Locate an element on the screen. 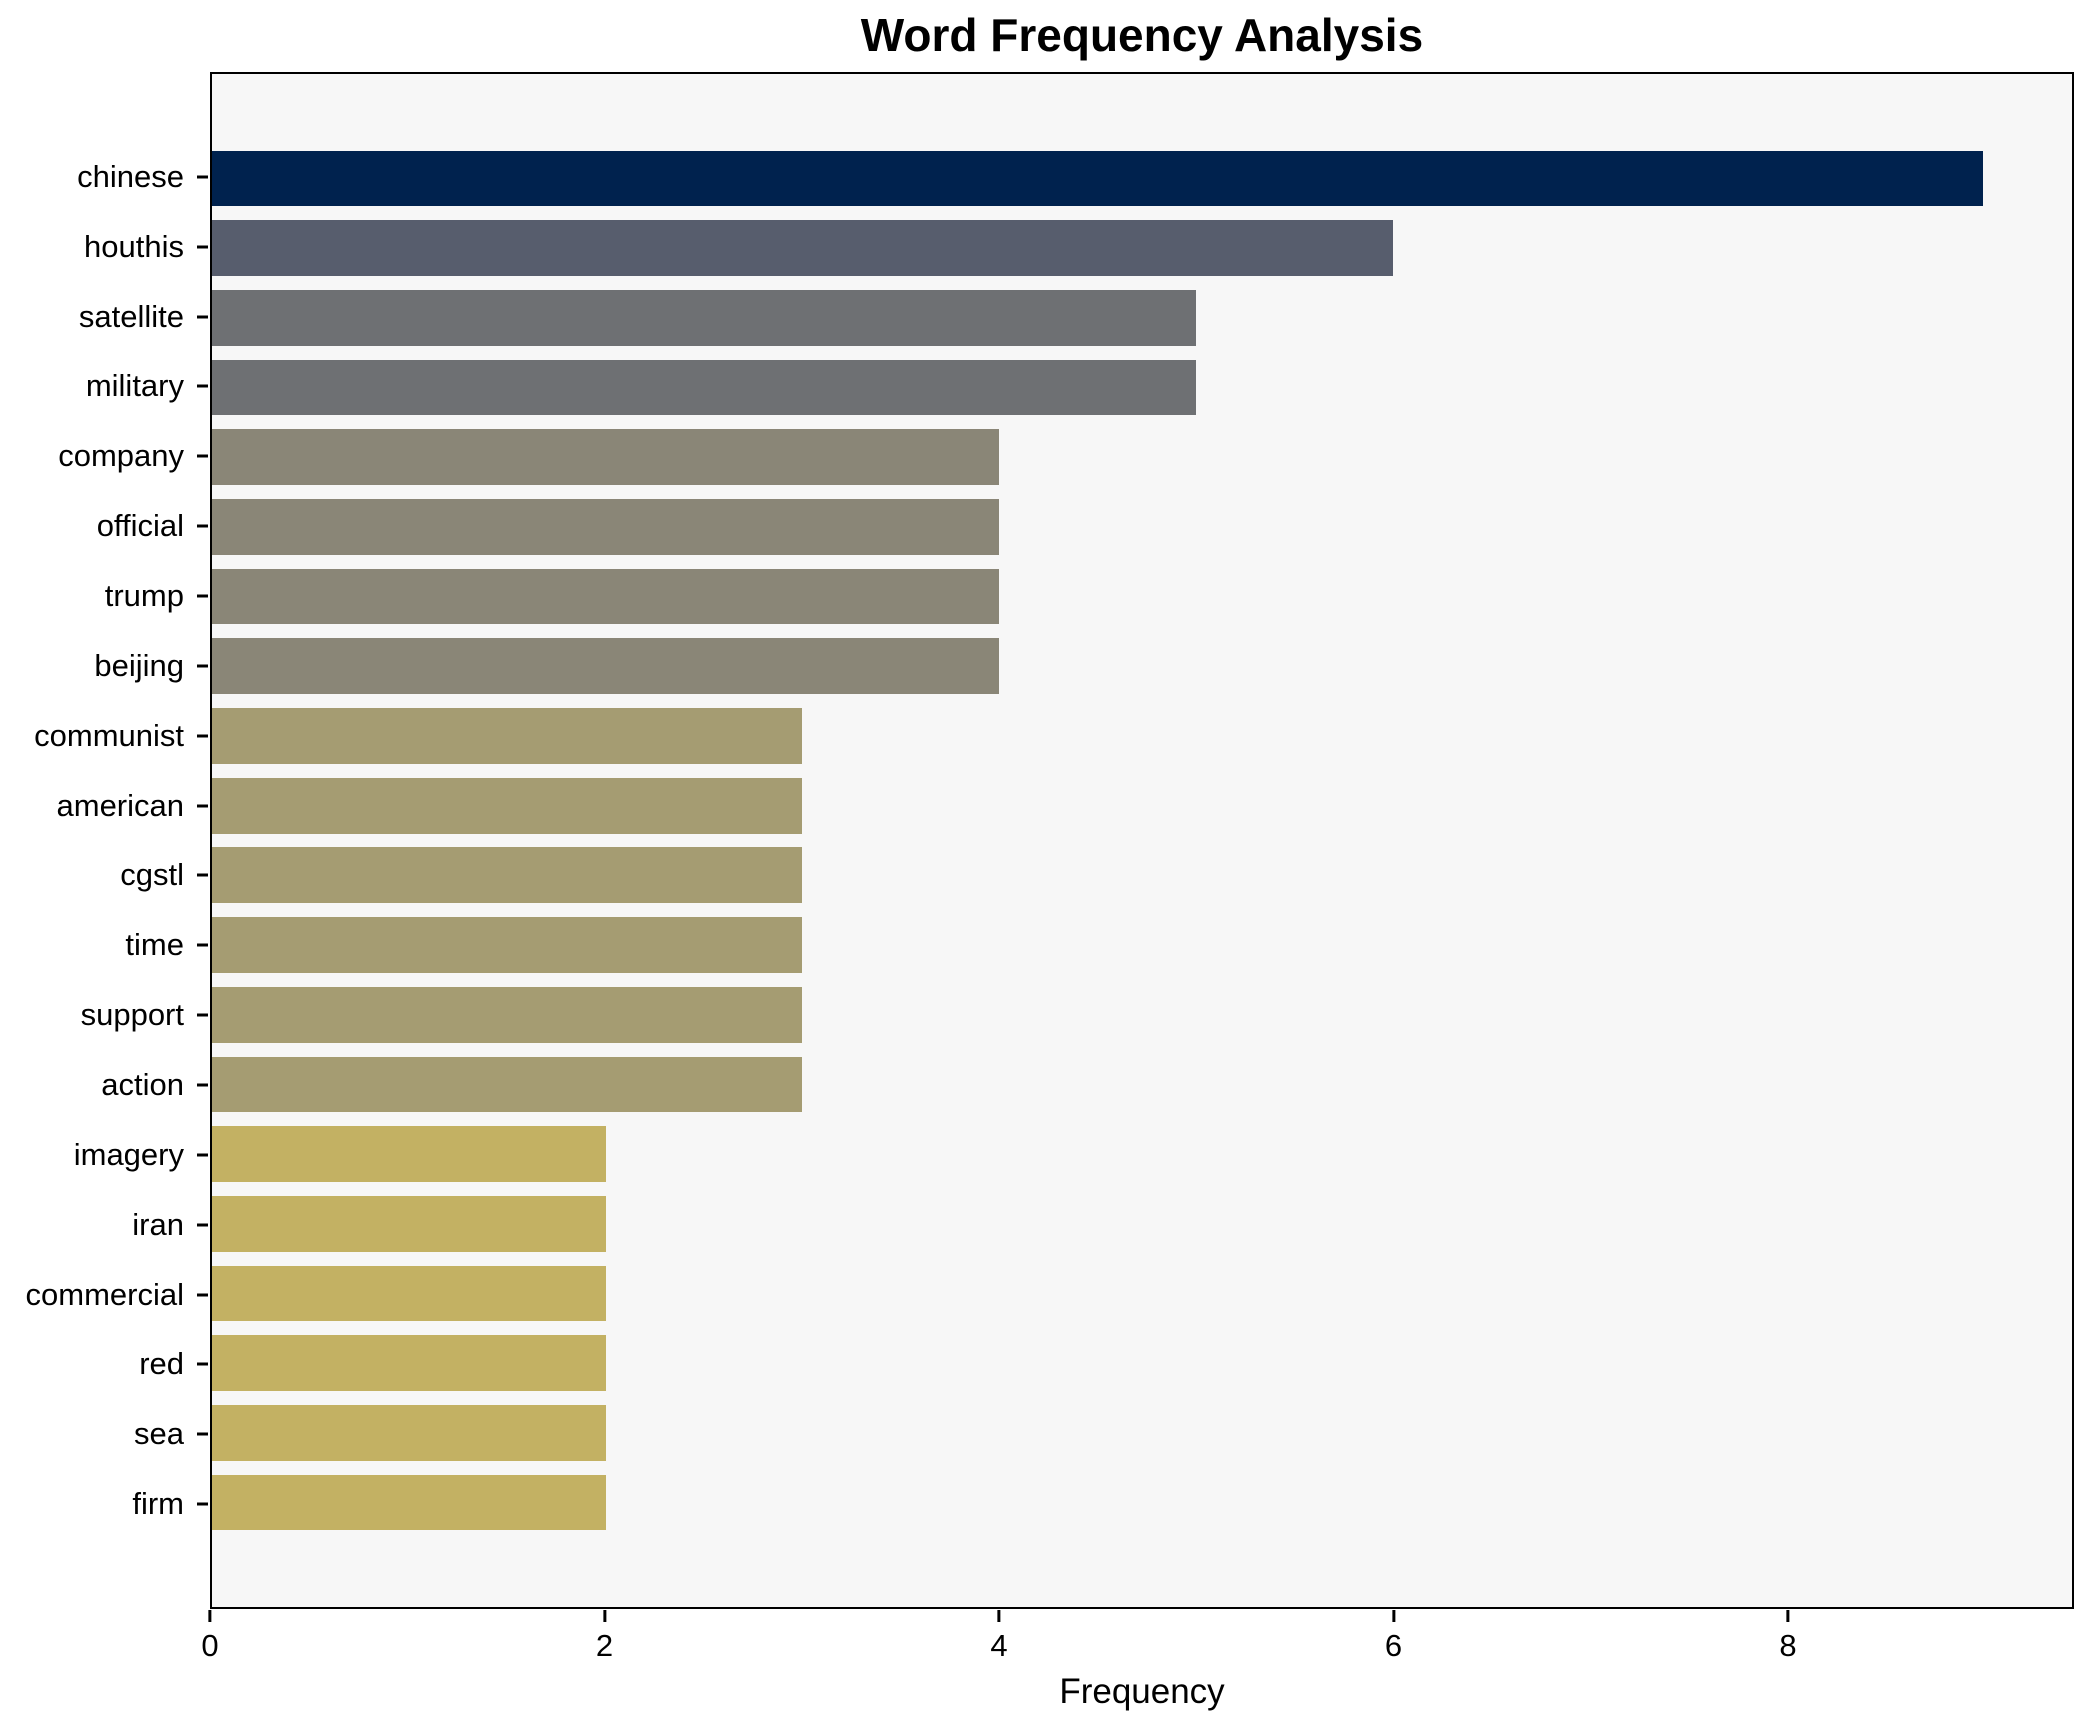 Image resolution: width=2089 pixels, height=1722 pixels. y-tick-label-cgstl: cgstl is located at coordinates (152, 875).